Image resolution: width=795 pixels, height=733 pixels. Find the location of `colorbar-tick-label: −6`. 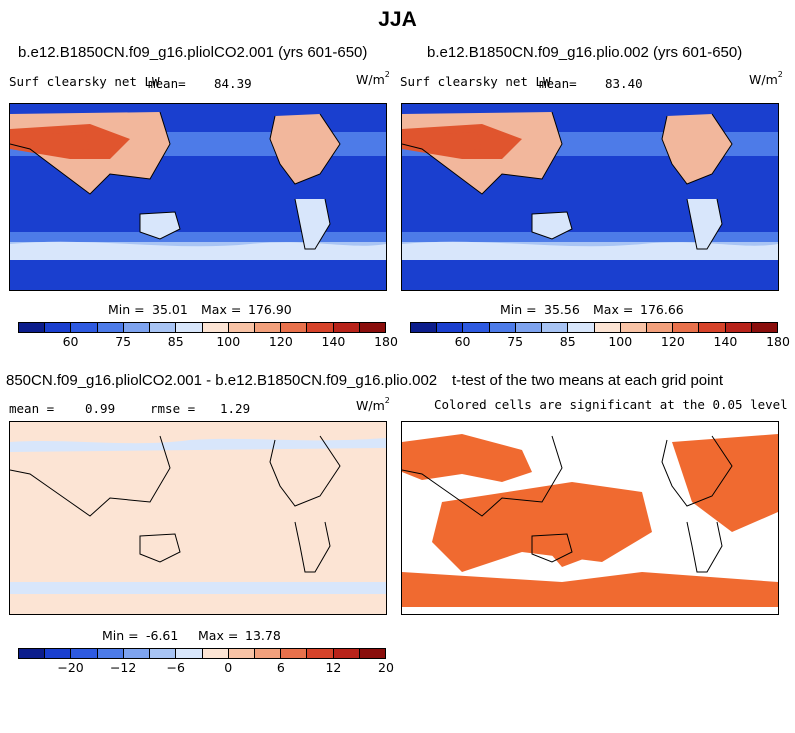

colorbar-tick-label: −6 is located at coordinates (175, 667).